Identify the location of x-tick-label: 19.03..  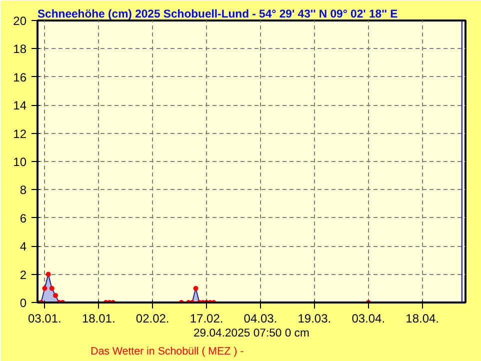
(315, 319).